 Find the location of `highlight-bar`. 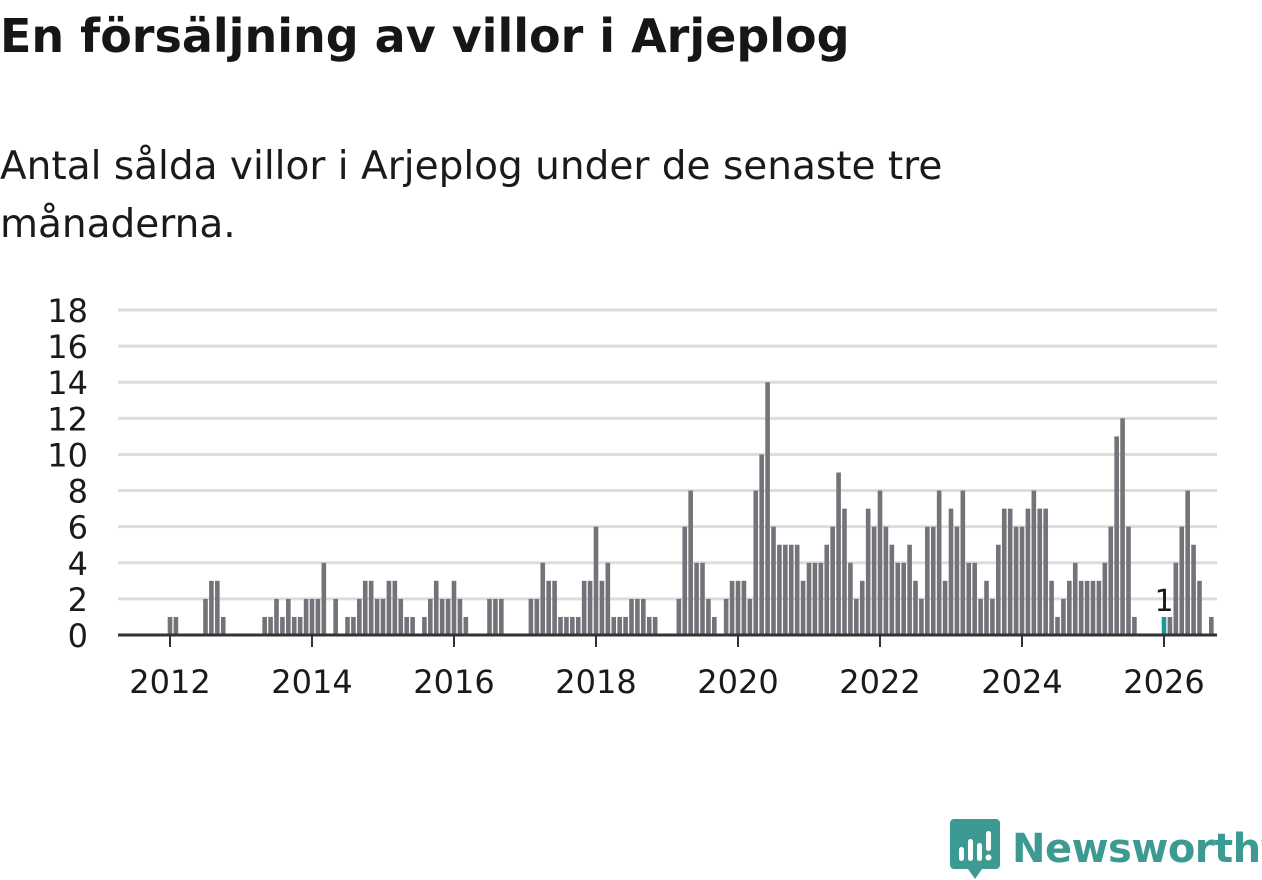

highlight-bar is located at coordinates (1164, 625).